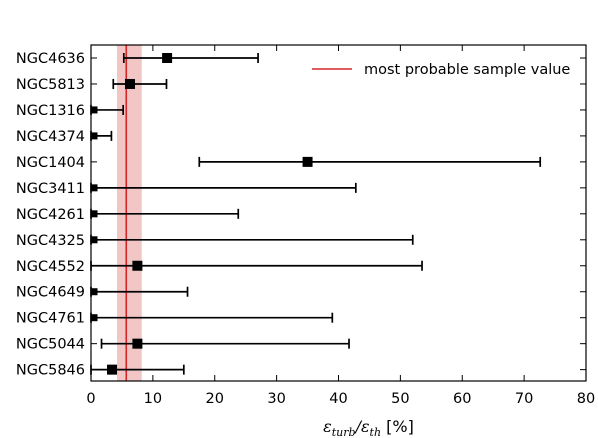 Image resolution: width=598 pixels, height=438 pixels. I want to click on x-axis-label: εturb/εth [%], so click(368, 427).